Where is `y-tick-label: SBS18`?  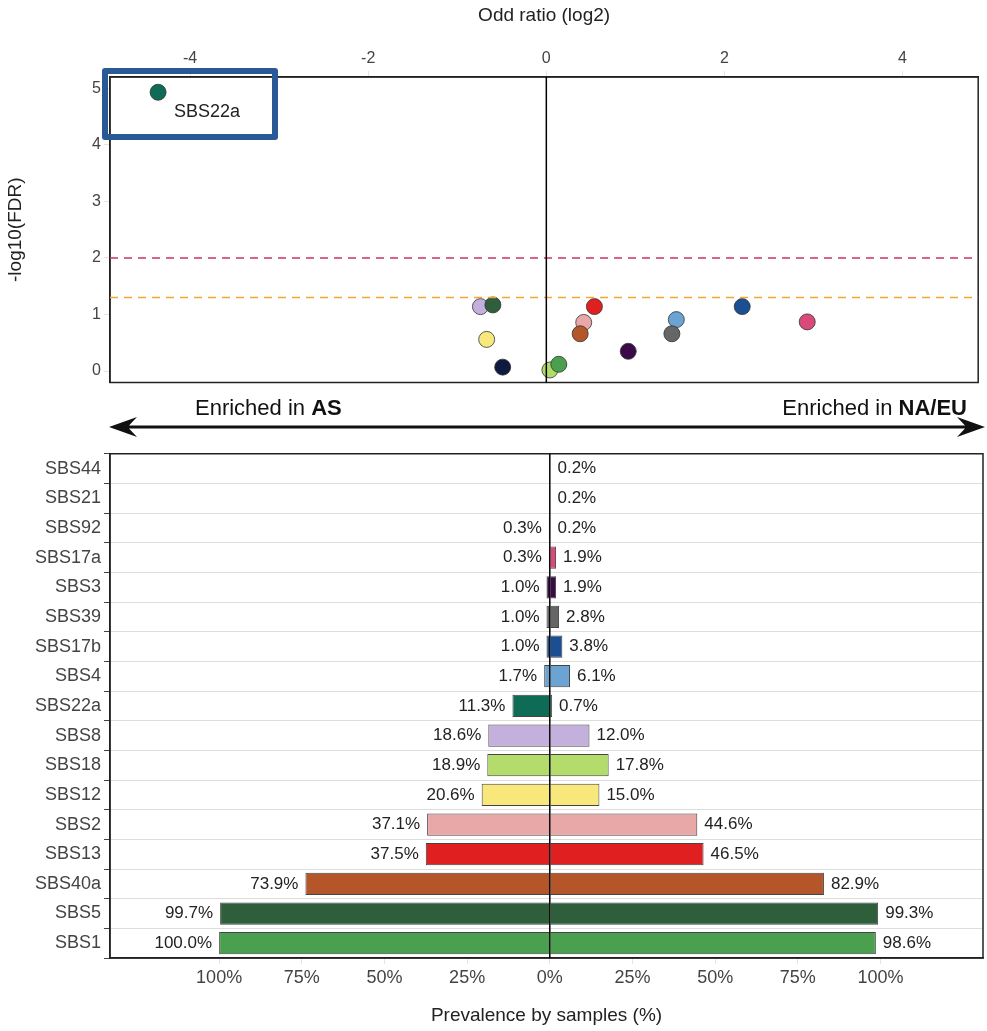
y-tick-label: SBS18 is located at coordinates (72, 764).